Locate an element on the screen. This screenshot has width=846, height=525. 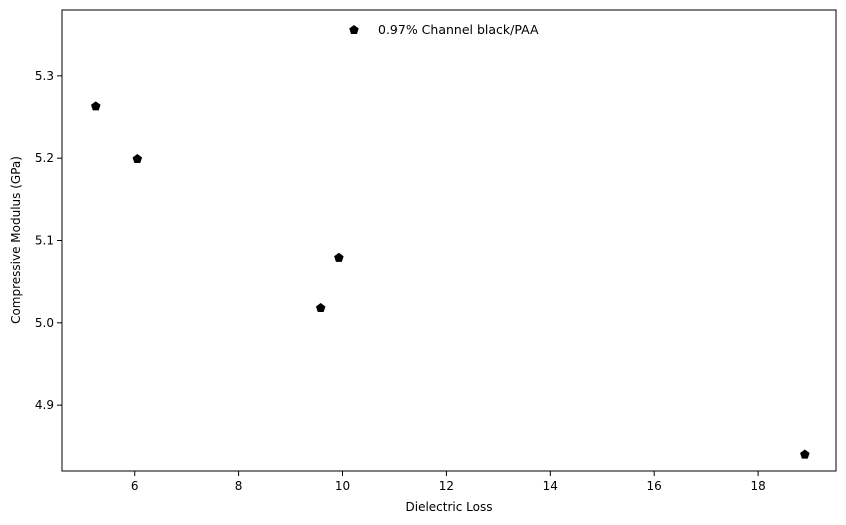
y-axis-ticks: 4.9 5.0 5.1 5.2 5.3 is located at coordinates (48, 240).